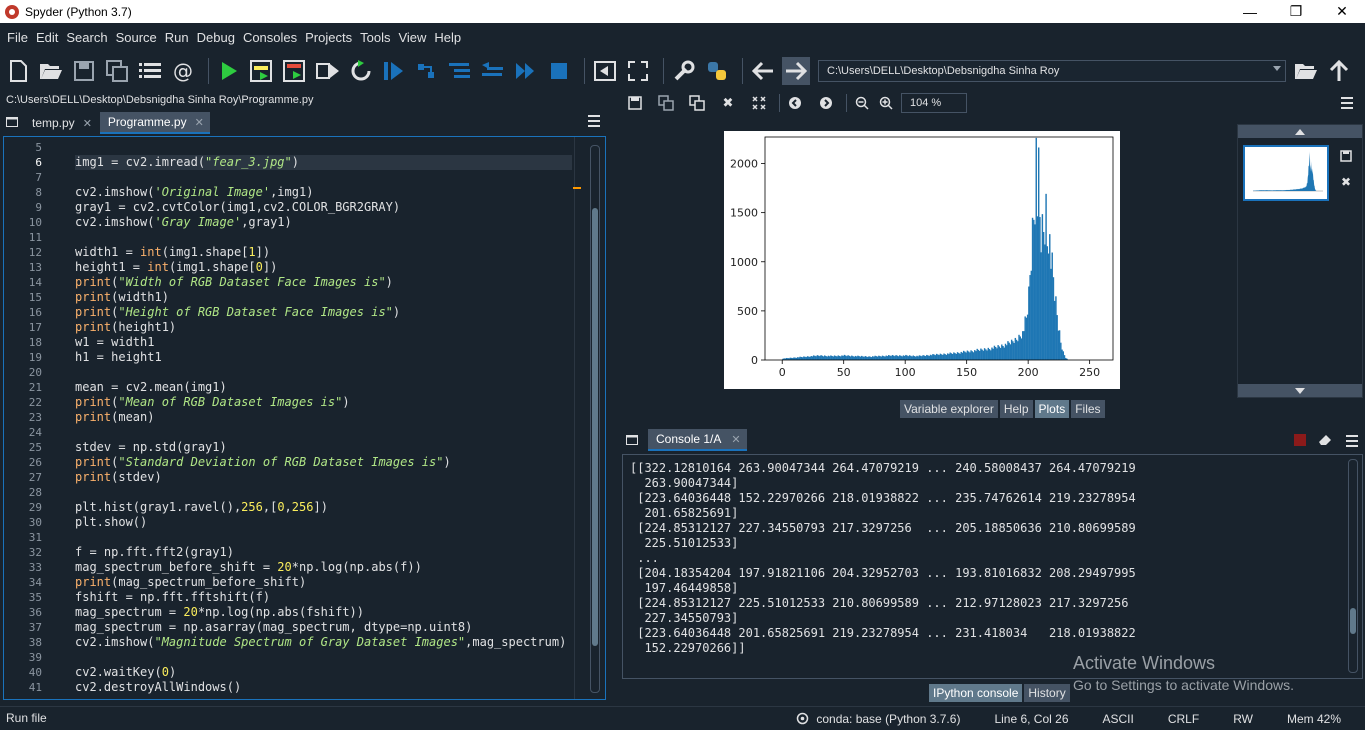 This screenshot has width=1365, height=730. I want to click on code-line: height1 = int(img1.shape[0]), so click(176, 267).